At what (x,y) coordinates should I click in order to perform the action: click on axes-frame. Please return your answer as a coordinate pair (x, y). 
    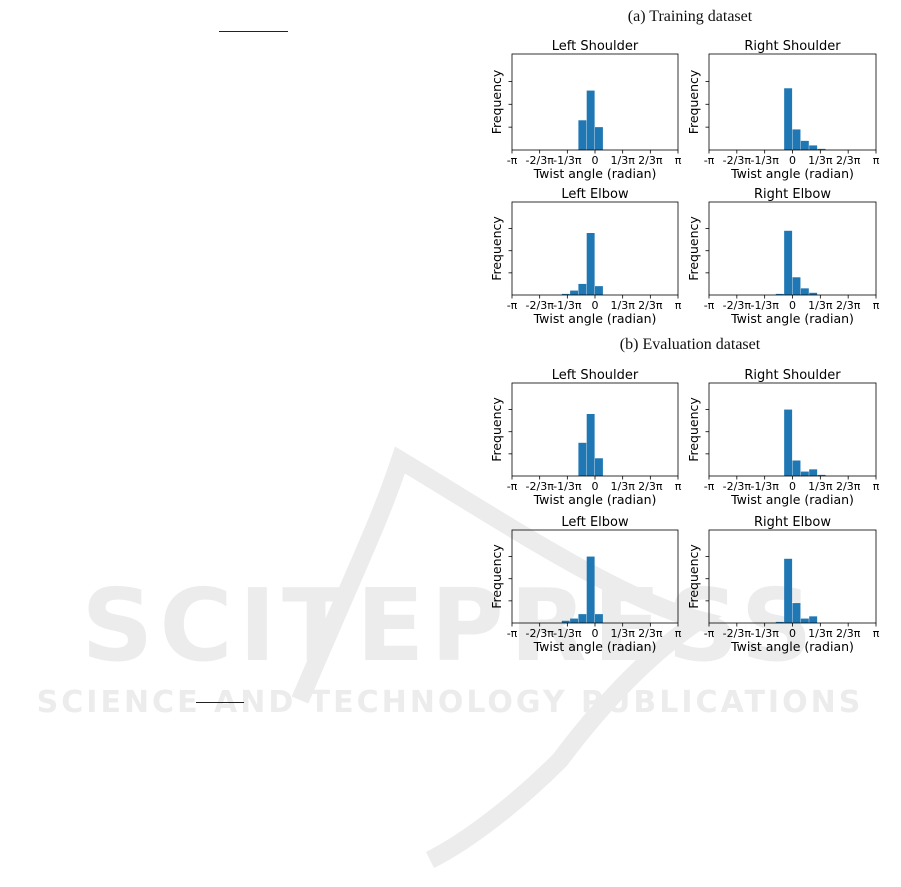
    Looking at the image, I should click on (595, 576).